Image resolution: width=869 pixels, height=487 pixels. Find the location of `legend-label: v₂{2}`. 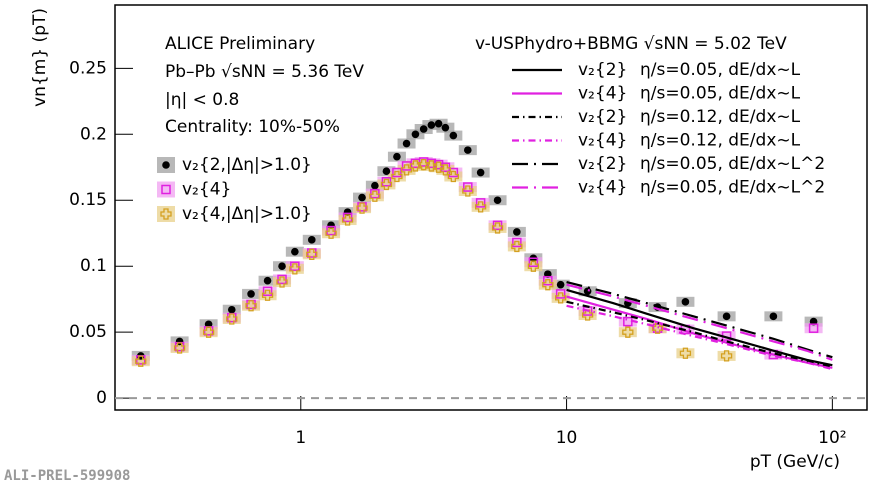

legend-label: v₂{2} is located at coordinates (602, 70).